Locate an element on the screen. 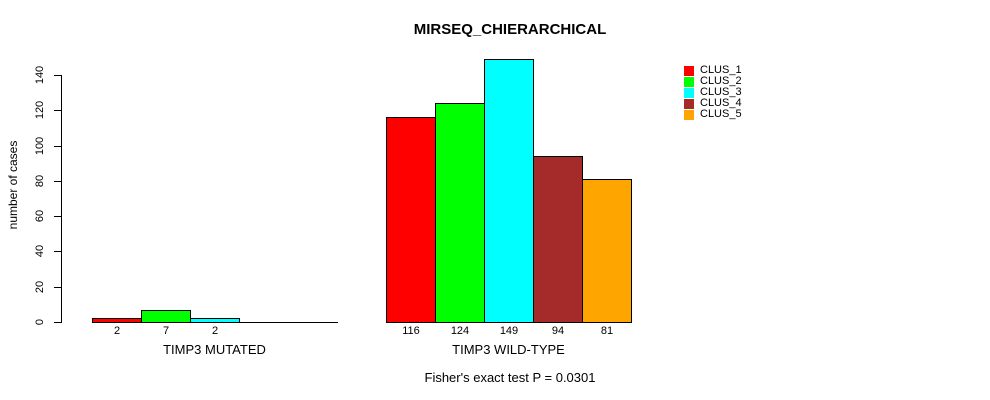 The width and height of the screenshot is (990, 400). y-axis-label: number of cases is located at coordinates (13, 185).